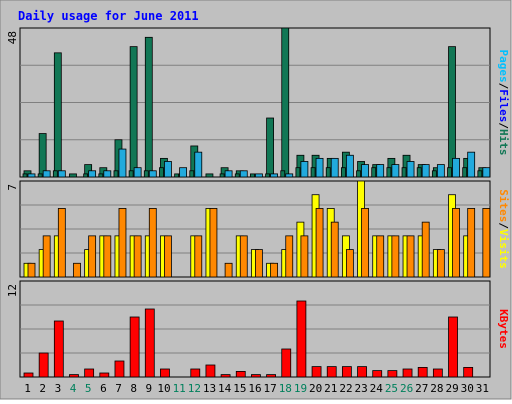 This screenshot has width=512, height=404. Describe the element at coordinates (270, 388) in the screenshot. I see `x-tick-label: 17` at that location.